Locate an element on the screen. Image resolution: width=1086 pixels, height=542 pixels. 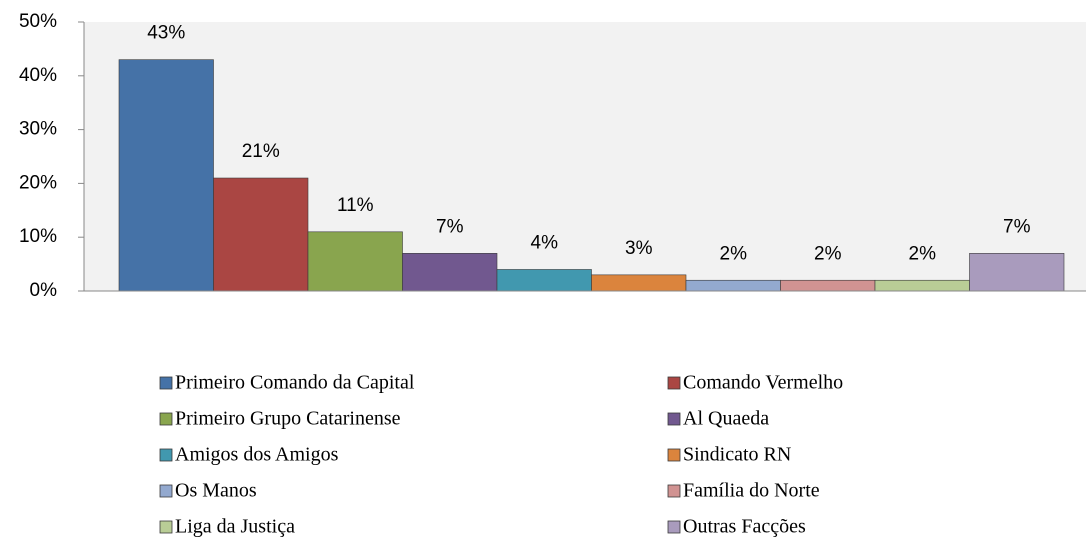
data-label: 43% is located at coordinates (166, 33).